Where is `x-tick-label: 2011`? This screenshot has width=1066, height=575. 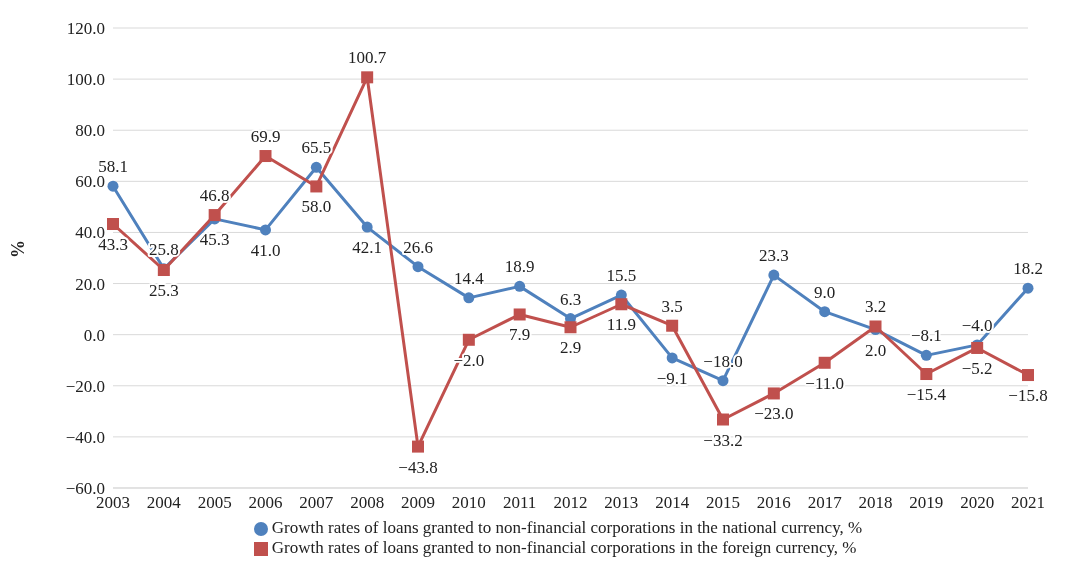 x-tick-label: 2011 is located at coordinates (519, 503).